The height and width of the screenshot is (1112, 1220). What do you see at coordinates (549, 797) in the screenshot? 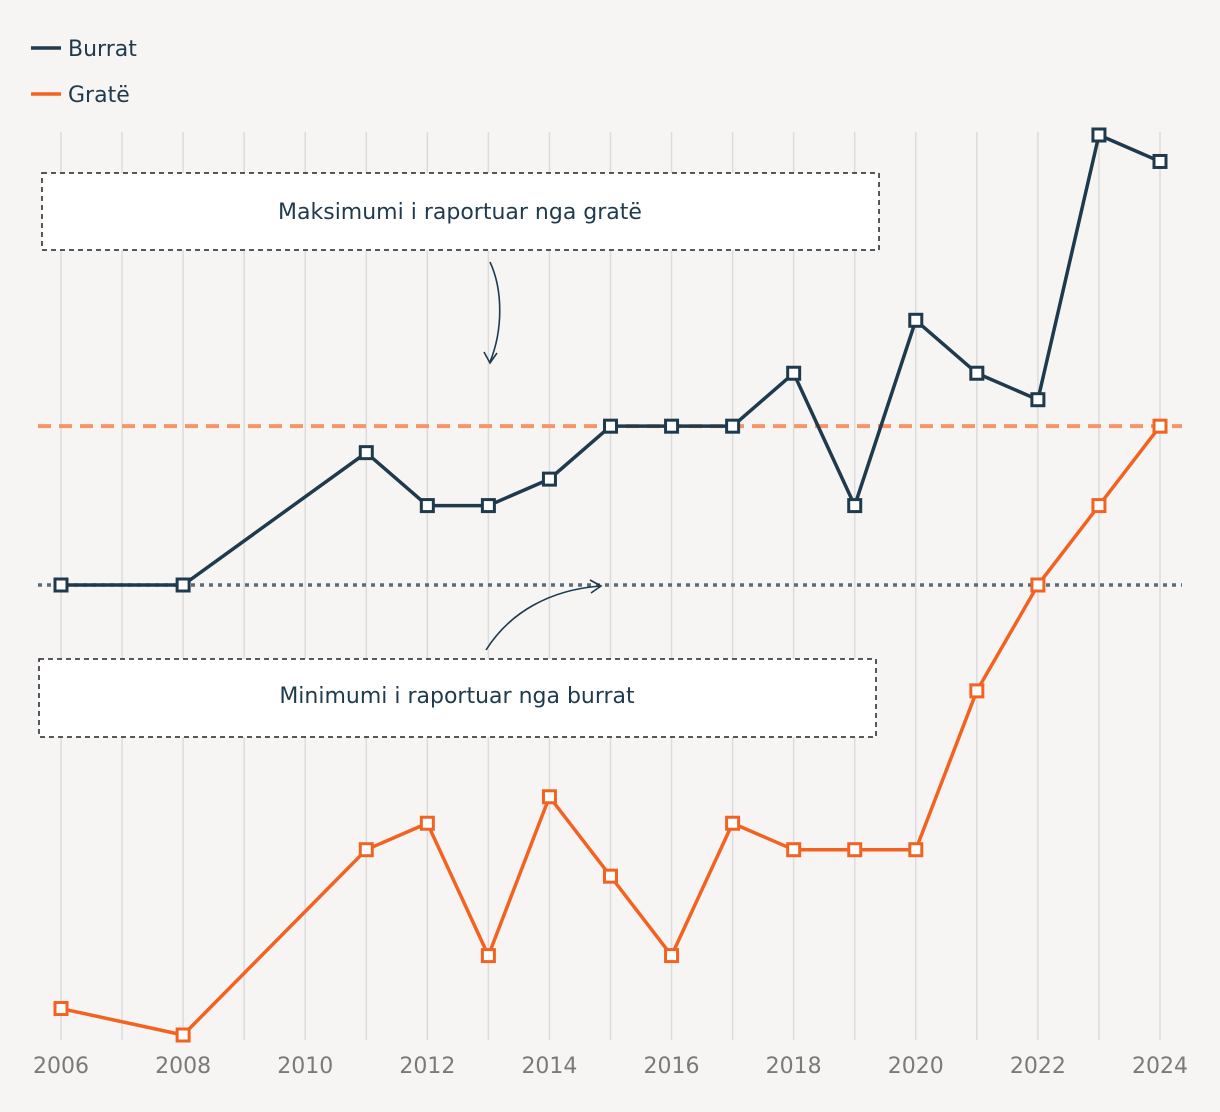
I see `point-grate-2014` at bounding box center [549, 797].